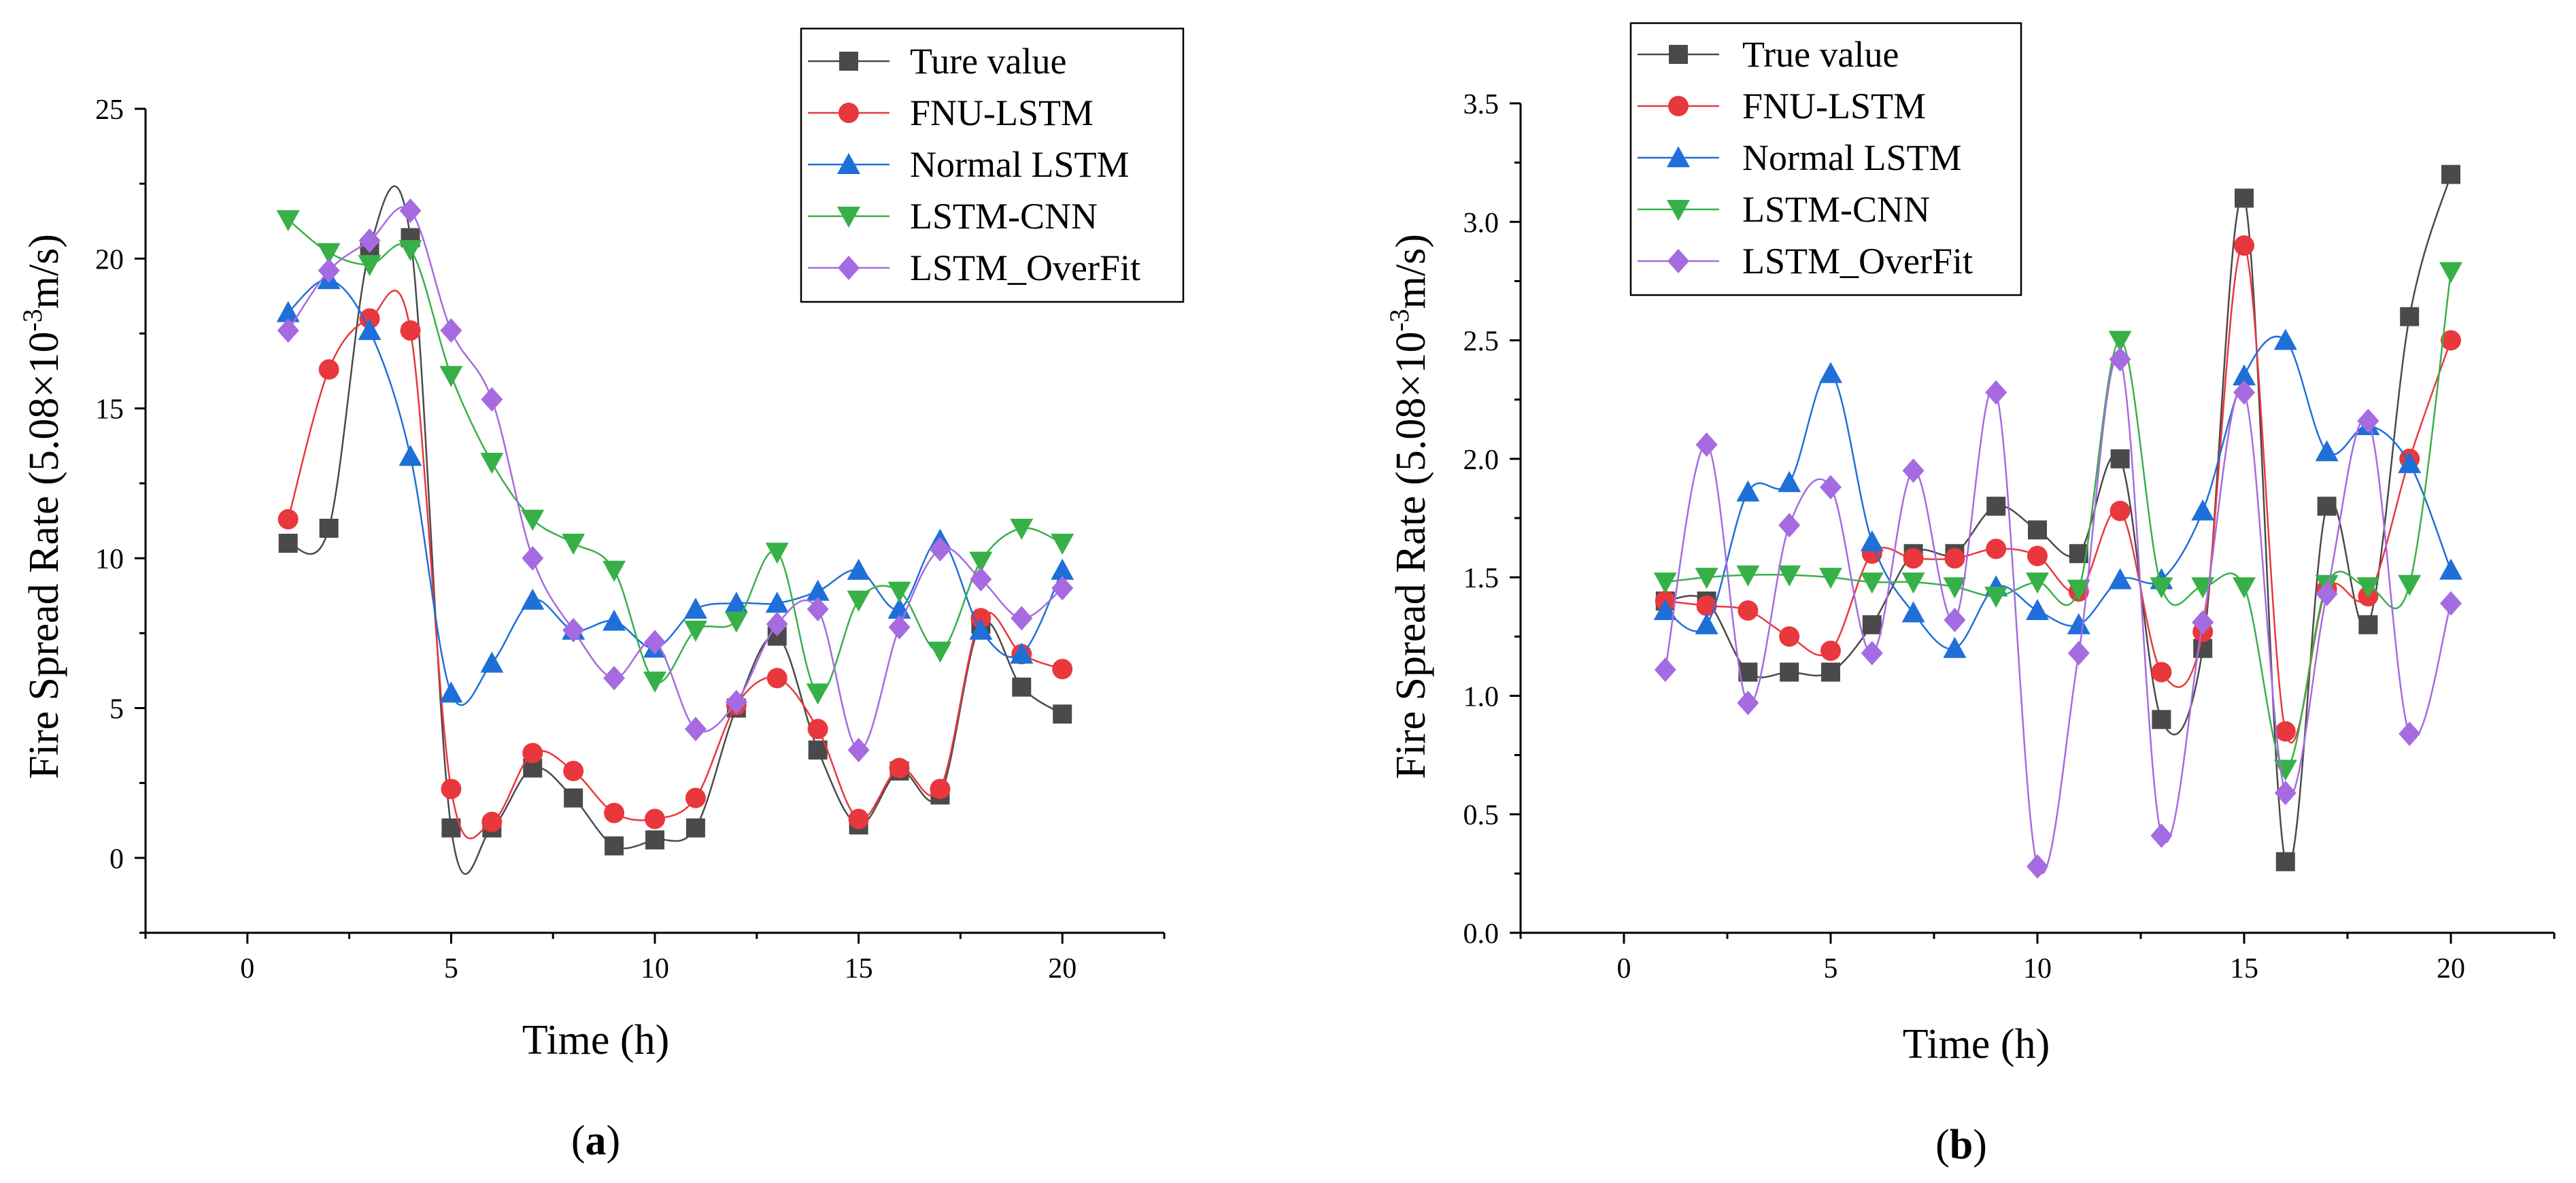 This screenshot has width=2576, height=1183. I want to click on x-tick-label: 20, so click(2451, 968).